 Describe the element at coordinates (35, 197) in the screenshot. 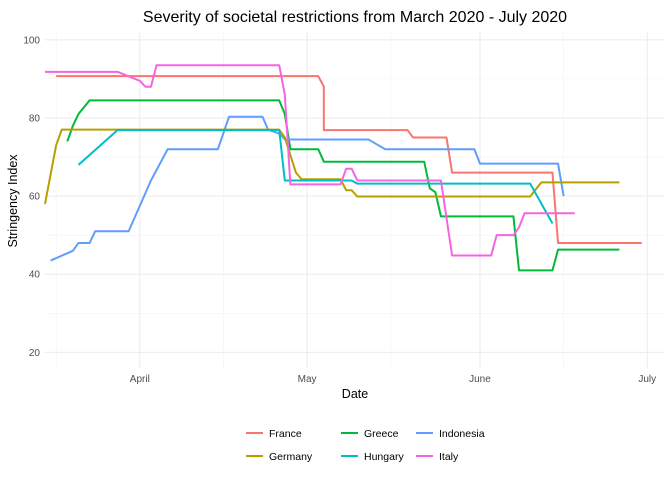

I see `y-tick-label: 60` at that location.